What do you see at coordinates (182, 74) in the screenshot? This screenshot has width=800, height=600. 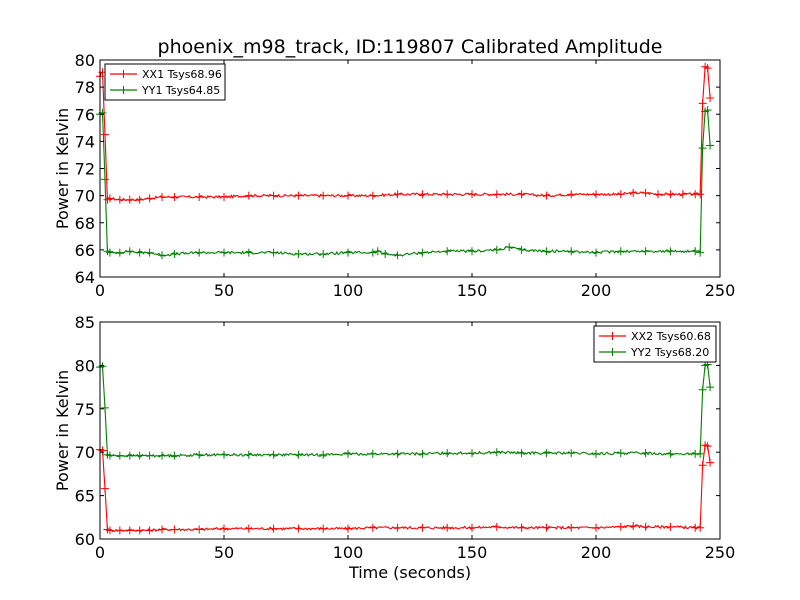 I see `legend-label: XX1 Tsys68.96` at bounding box center [182, 74].